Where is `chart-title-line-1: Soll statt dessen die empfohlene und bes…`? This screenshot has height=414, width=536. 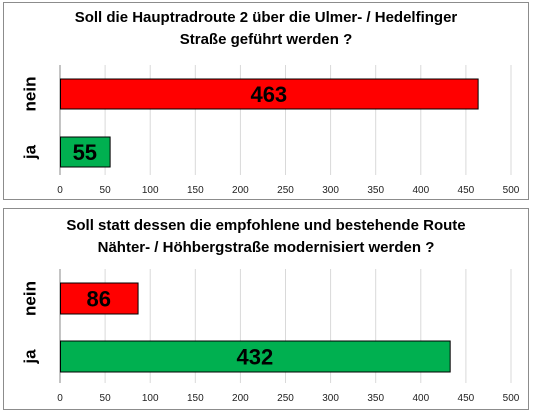 chart-title-line-1: Soll statt dessen die empfohlene und bes… is located at coordinates (266, 225).